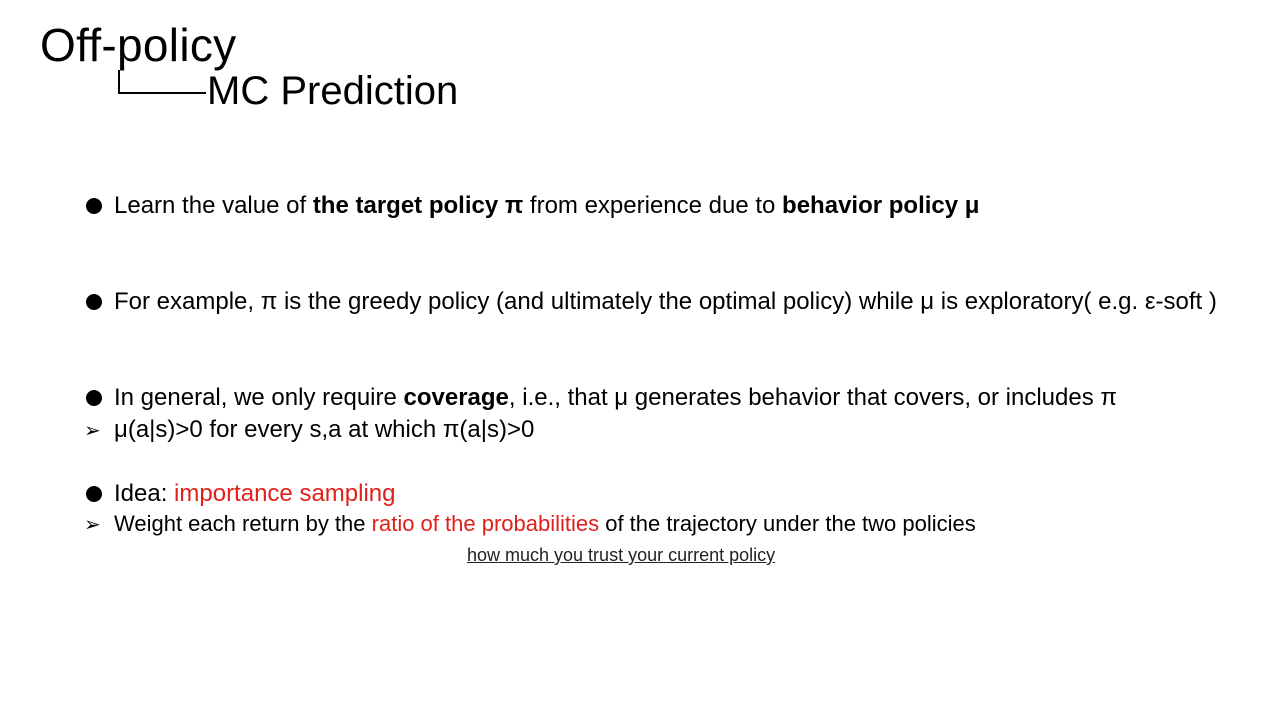 The image size is (1280, 720). I want to click on bullet-4-red-importance-sampling: importance sampling, so click(285, 493).